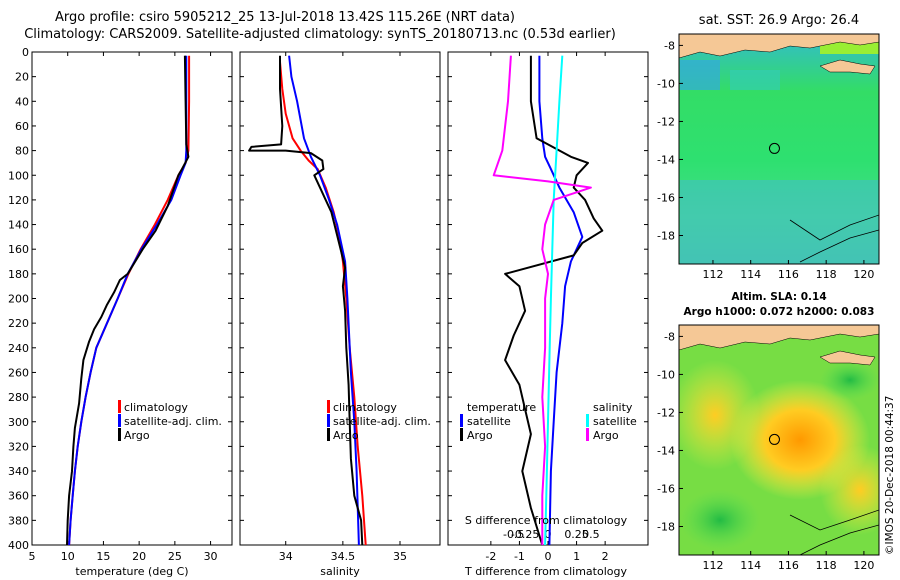 The height and width of the screenshot is (580, 900). Describe the element at coordinates (890, 475) in the screenshot. I see `imos-credit: ©IMOS 20-Dec-2018 00:44:37` at that location.